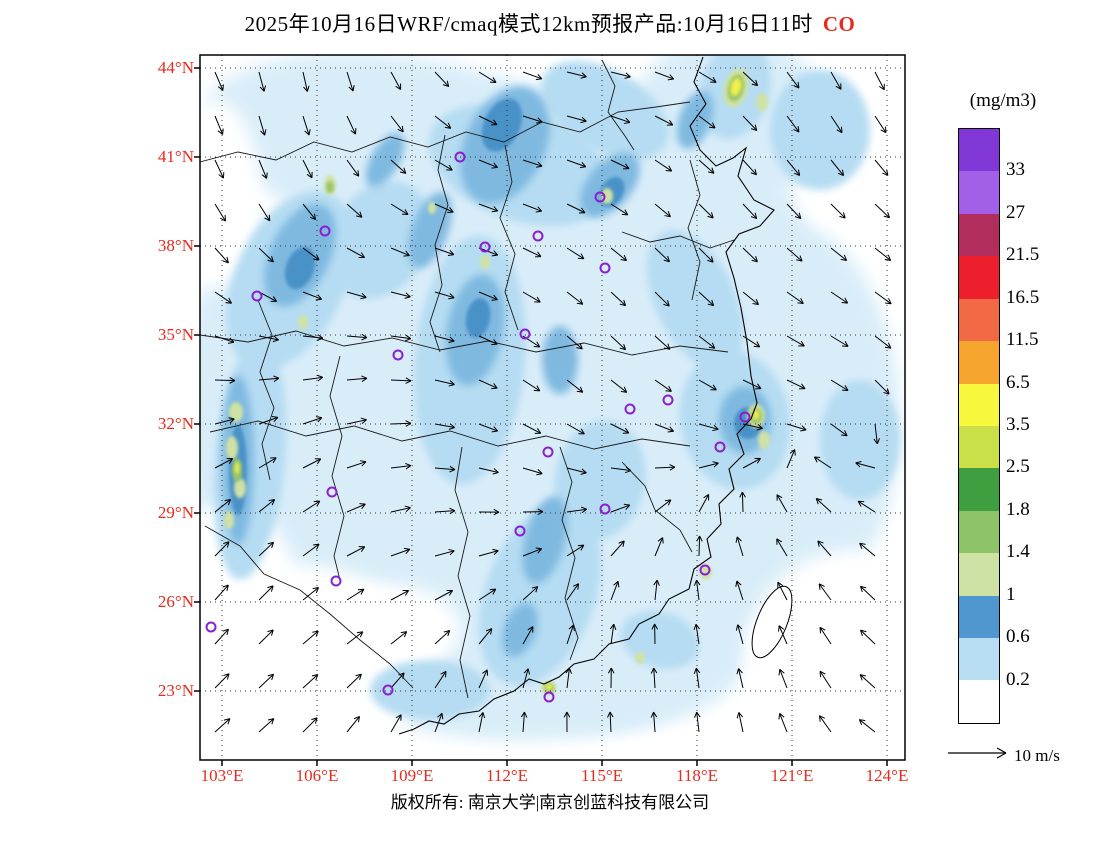  I want to click on lat-tick-label: 32°N, so click(175, 423).